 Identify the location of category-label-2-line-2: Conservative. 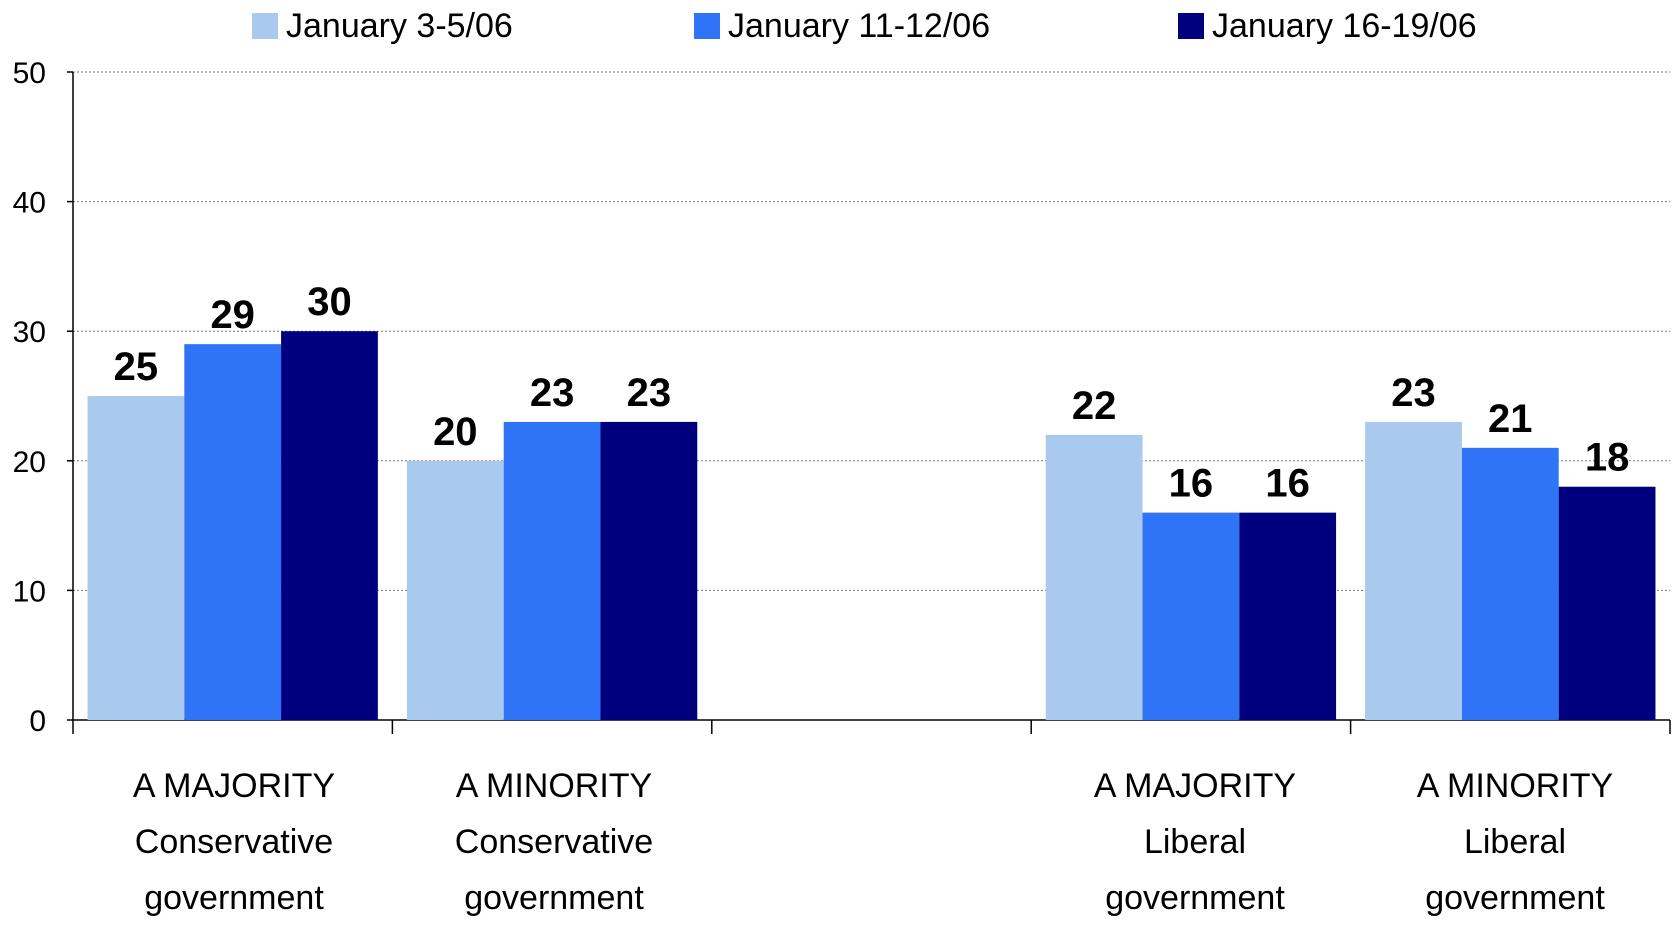
(554, 842).